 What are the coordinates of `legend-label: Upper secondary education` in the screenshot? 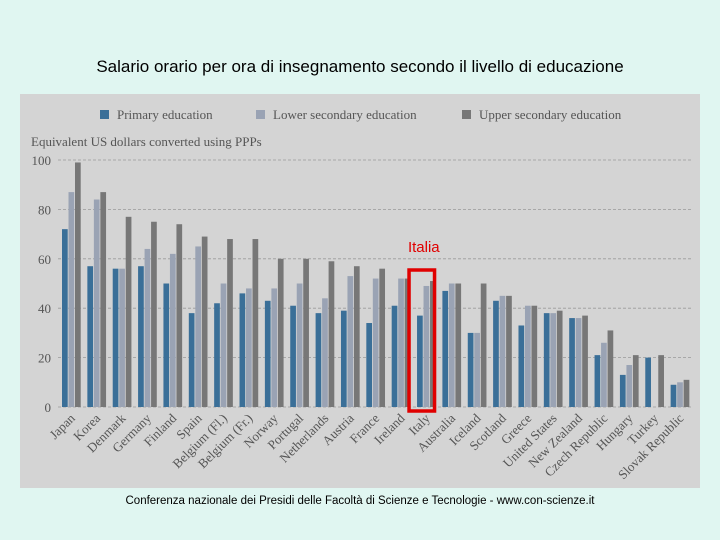 It's located at (550, 114).